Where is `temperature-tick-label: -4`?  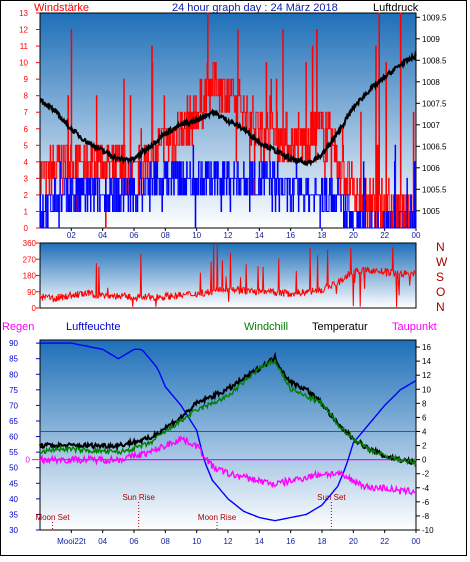 temperature-tick-label: -4 is located at coordinates (426, 488).